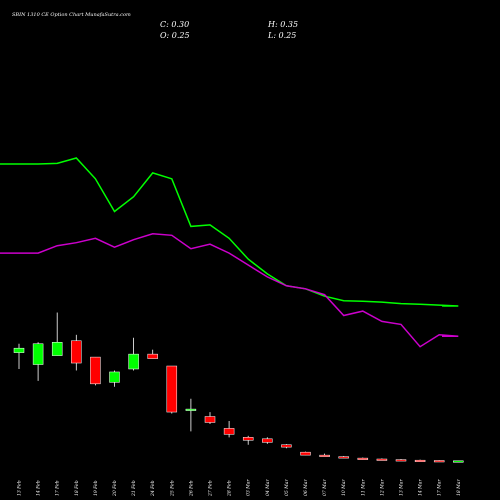 The image size is (500, 500). What do you see at coordinates (20, 488) in the screenshot?
I see `x-tick-label: 13 Feb` at bounding box center [20, 488].